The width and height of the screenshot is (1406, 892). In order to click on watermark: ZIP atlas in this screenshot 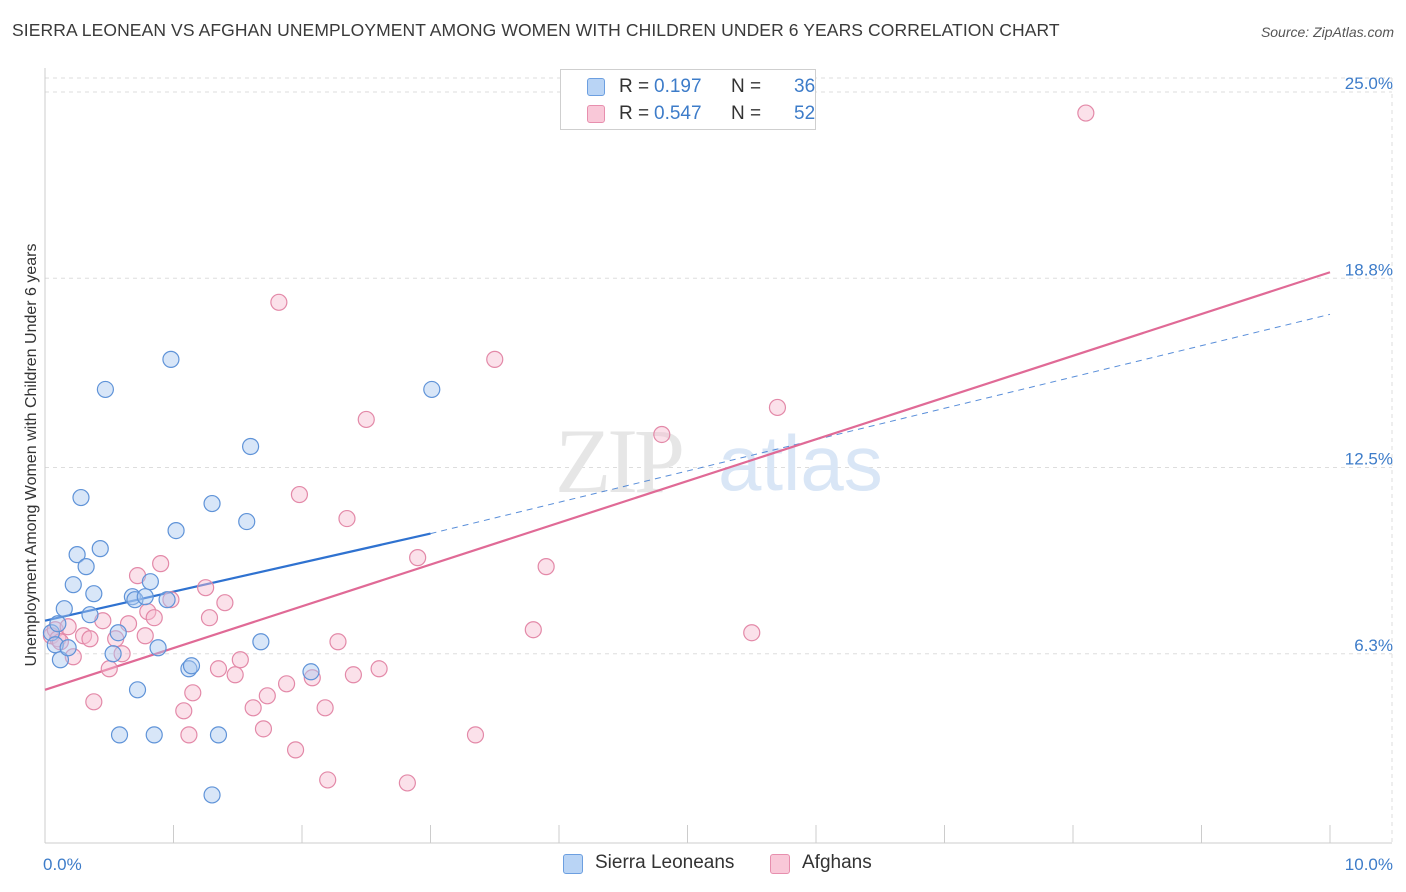, I will do `click(719, 461)`.